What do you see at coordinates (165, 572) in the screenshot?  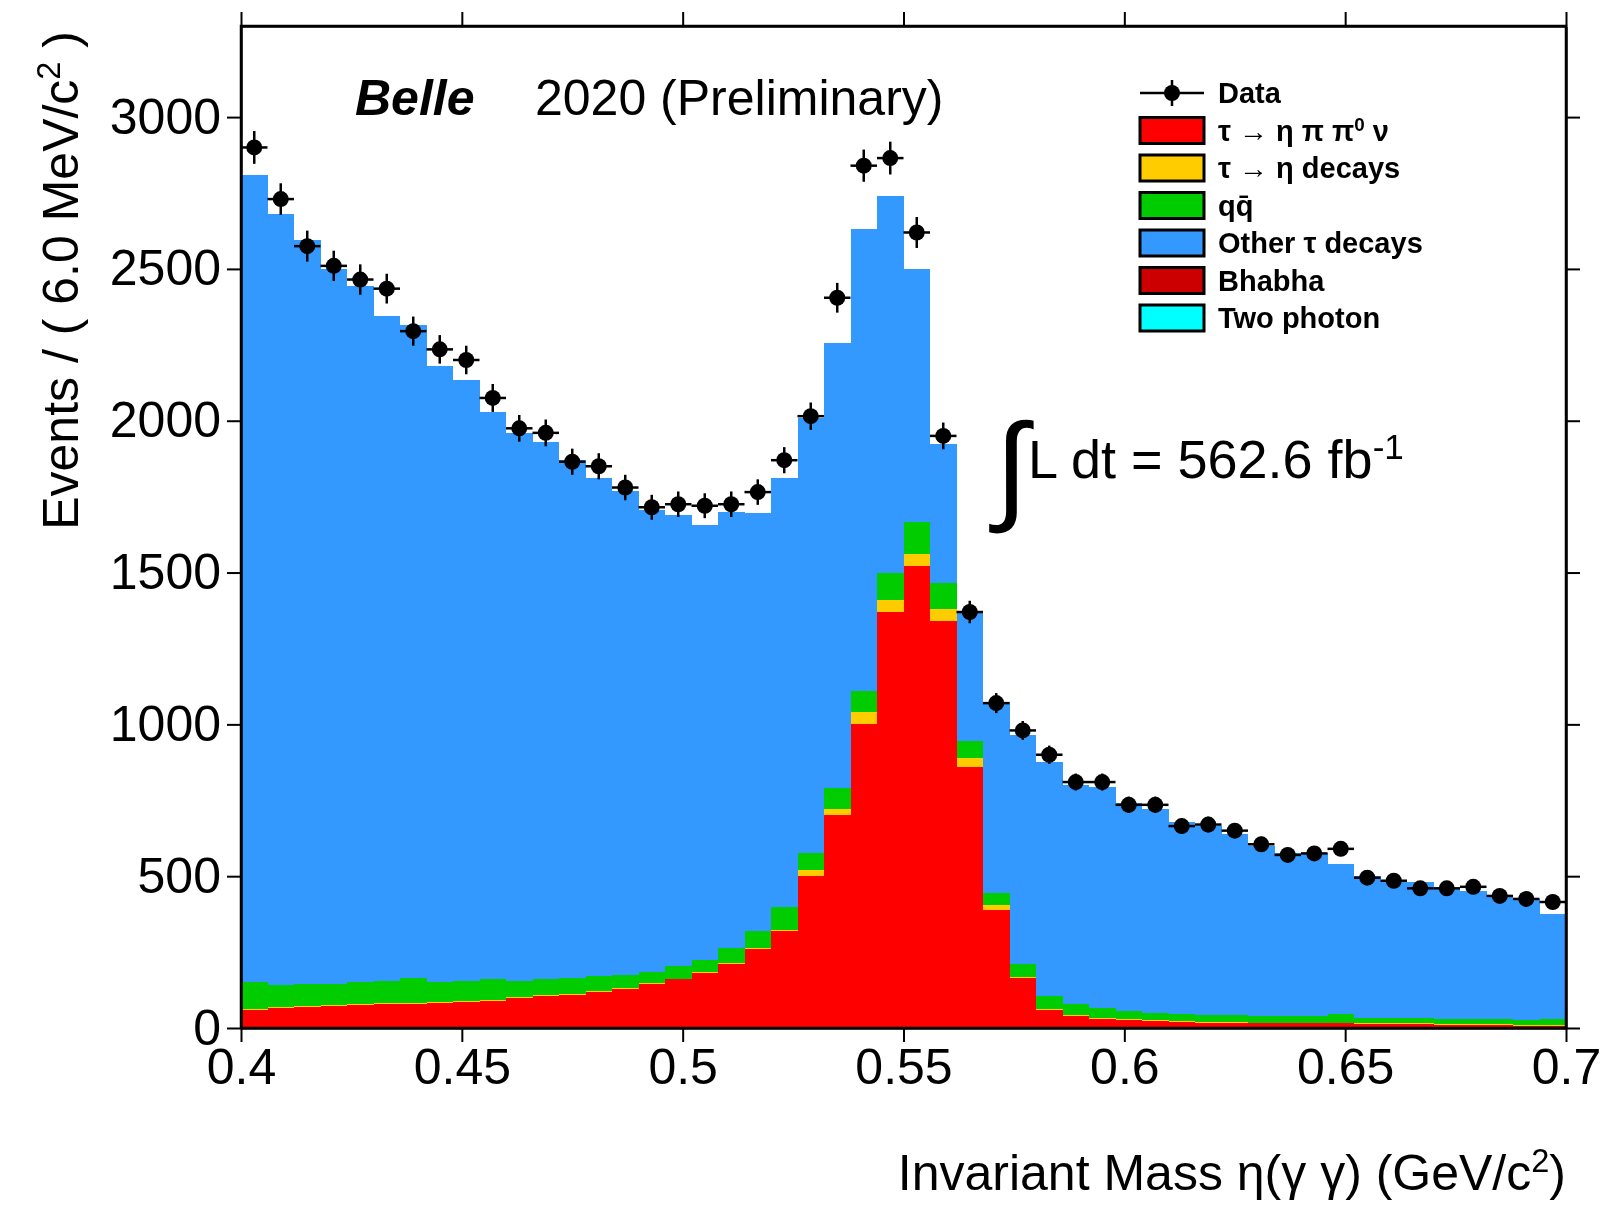 I see `y-tick-label: 1500` at bounding box center [165, 572].